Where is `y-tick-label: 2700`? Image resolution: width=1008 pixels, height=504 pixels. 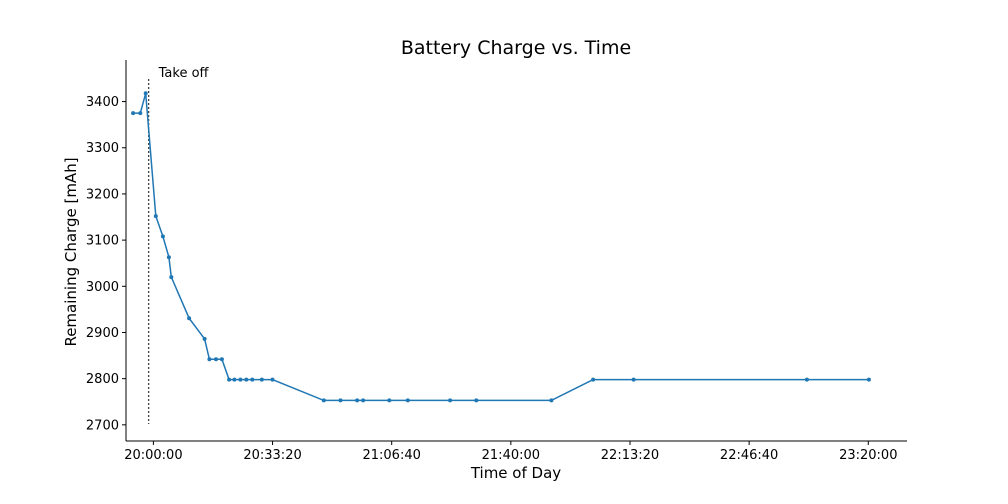 y-tick-label: 2700 is located at coordinates (102, 425).